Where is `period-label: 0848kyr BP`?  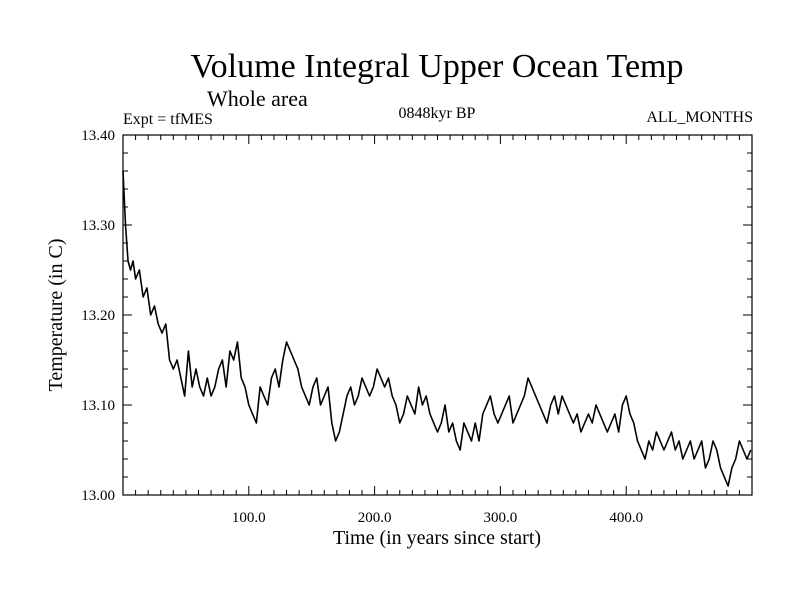 period-label: 0848kyr BP is located at coordinates (437, 113).